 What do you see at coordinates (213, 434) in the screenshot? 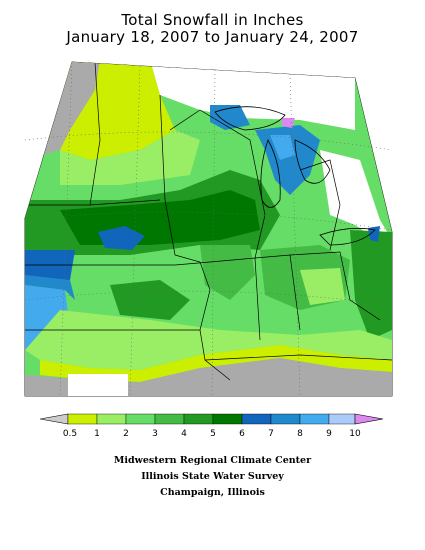
I see `legend-tick: 5` at bounding box center [213, 434].